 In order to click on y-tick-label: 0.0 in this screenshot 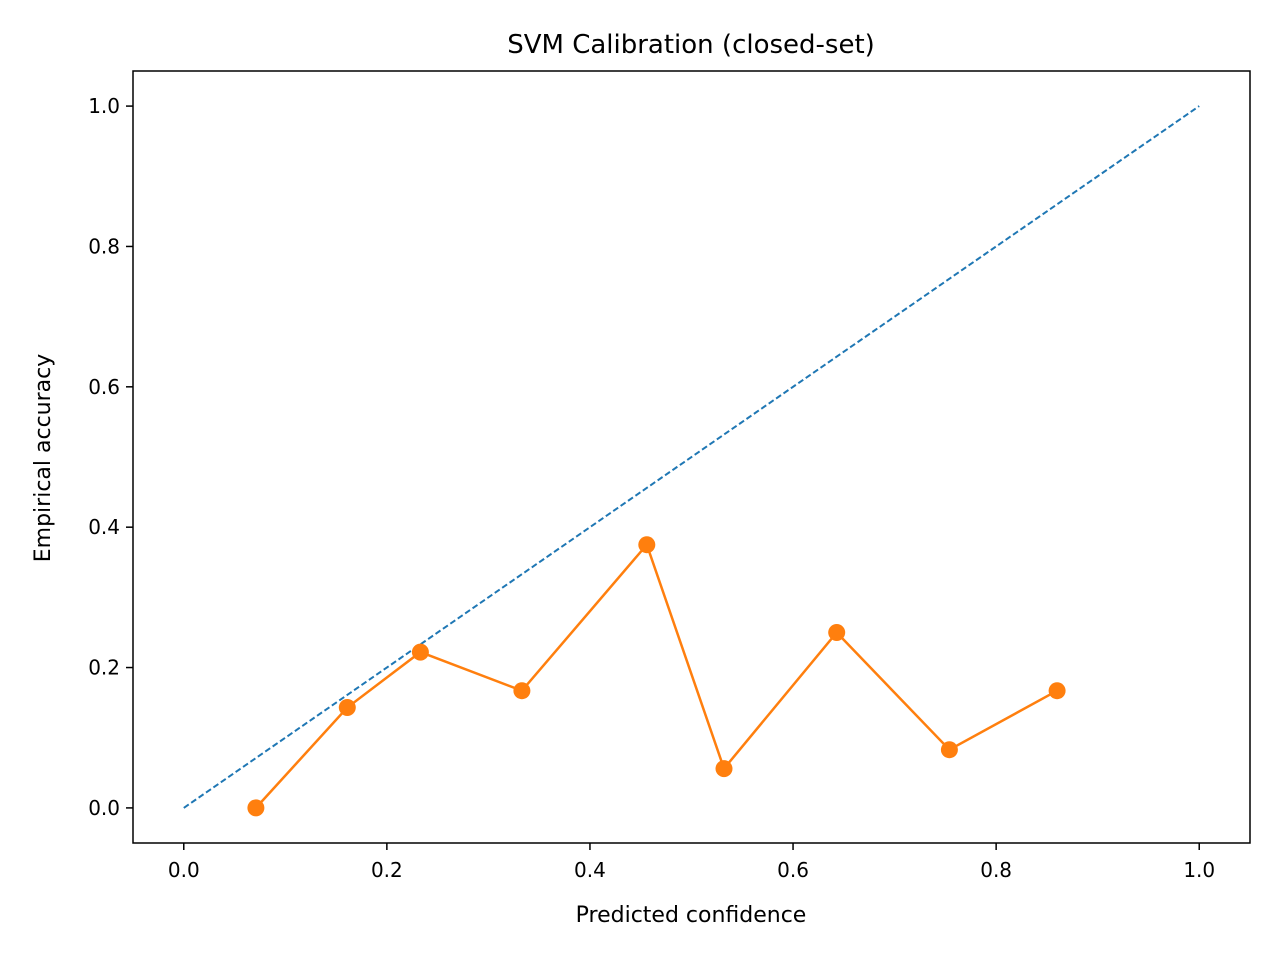, I will do `click(104, 808)`.